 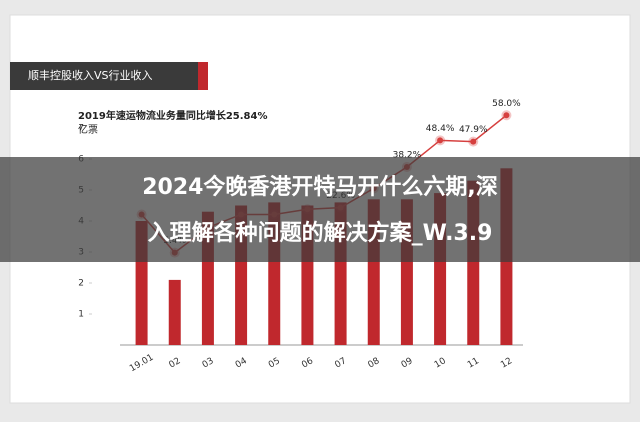 What do you see at coordinates (208, 363) in the screenshot?
I see `x-tick-label: 03` at bounding box center [208, 363].